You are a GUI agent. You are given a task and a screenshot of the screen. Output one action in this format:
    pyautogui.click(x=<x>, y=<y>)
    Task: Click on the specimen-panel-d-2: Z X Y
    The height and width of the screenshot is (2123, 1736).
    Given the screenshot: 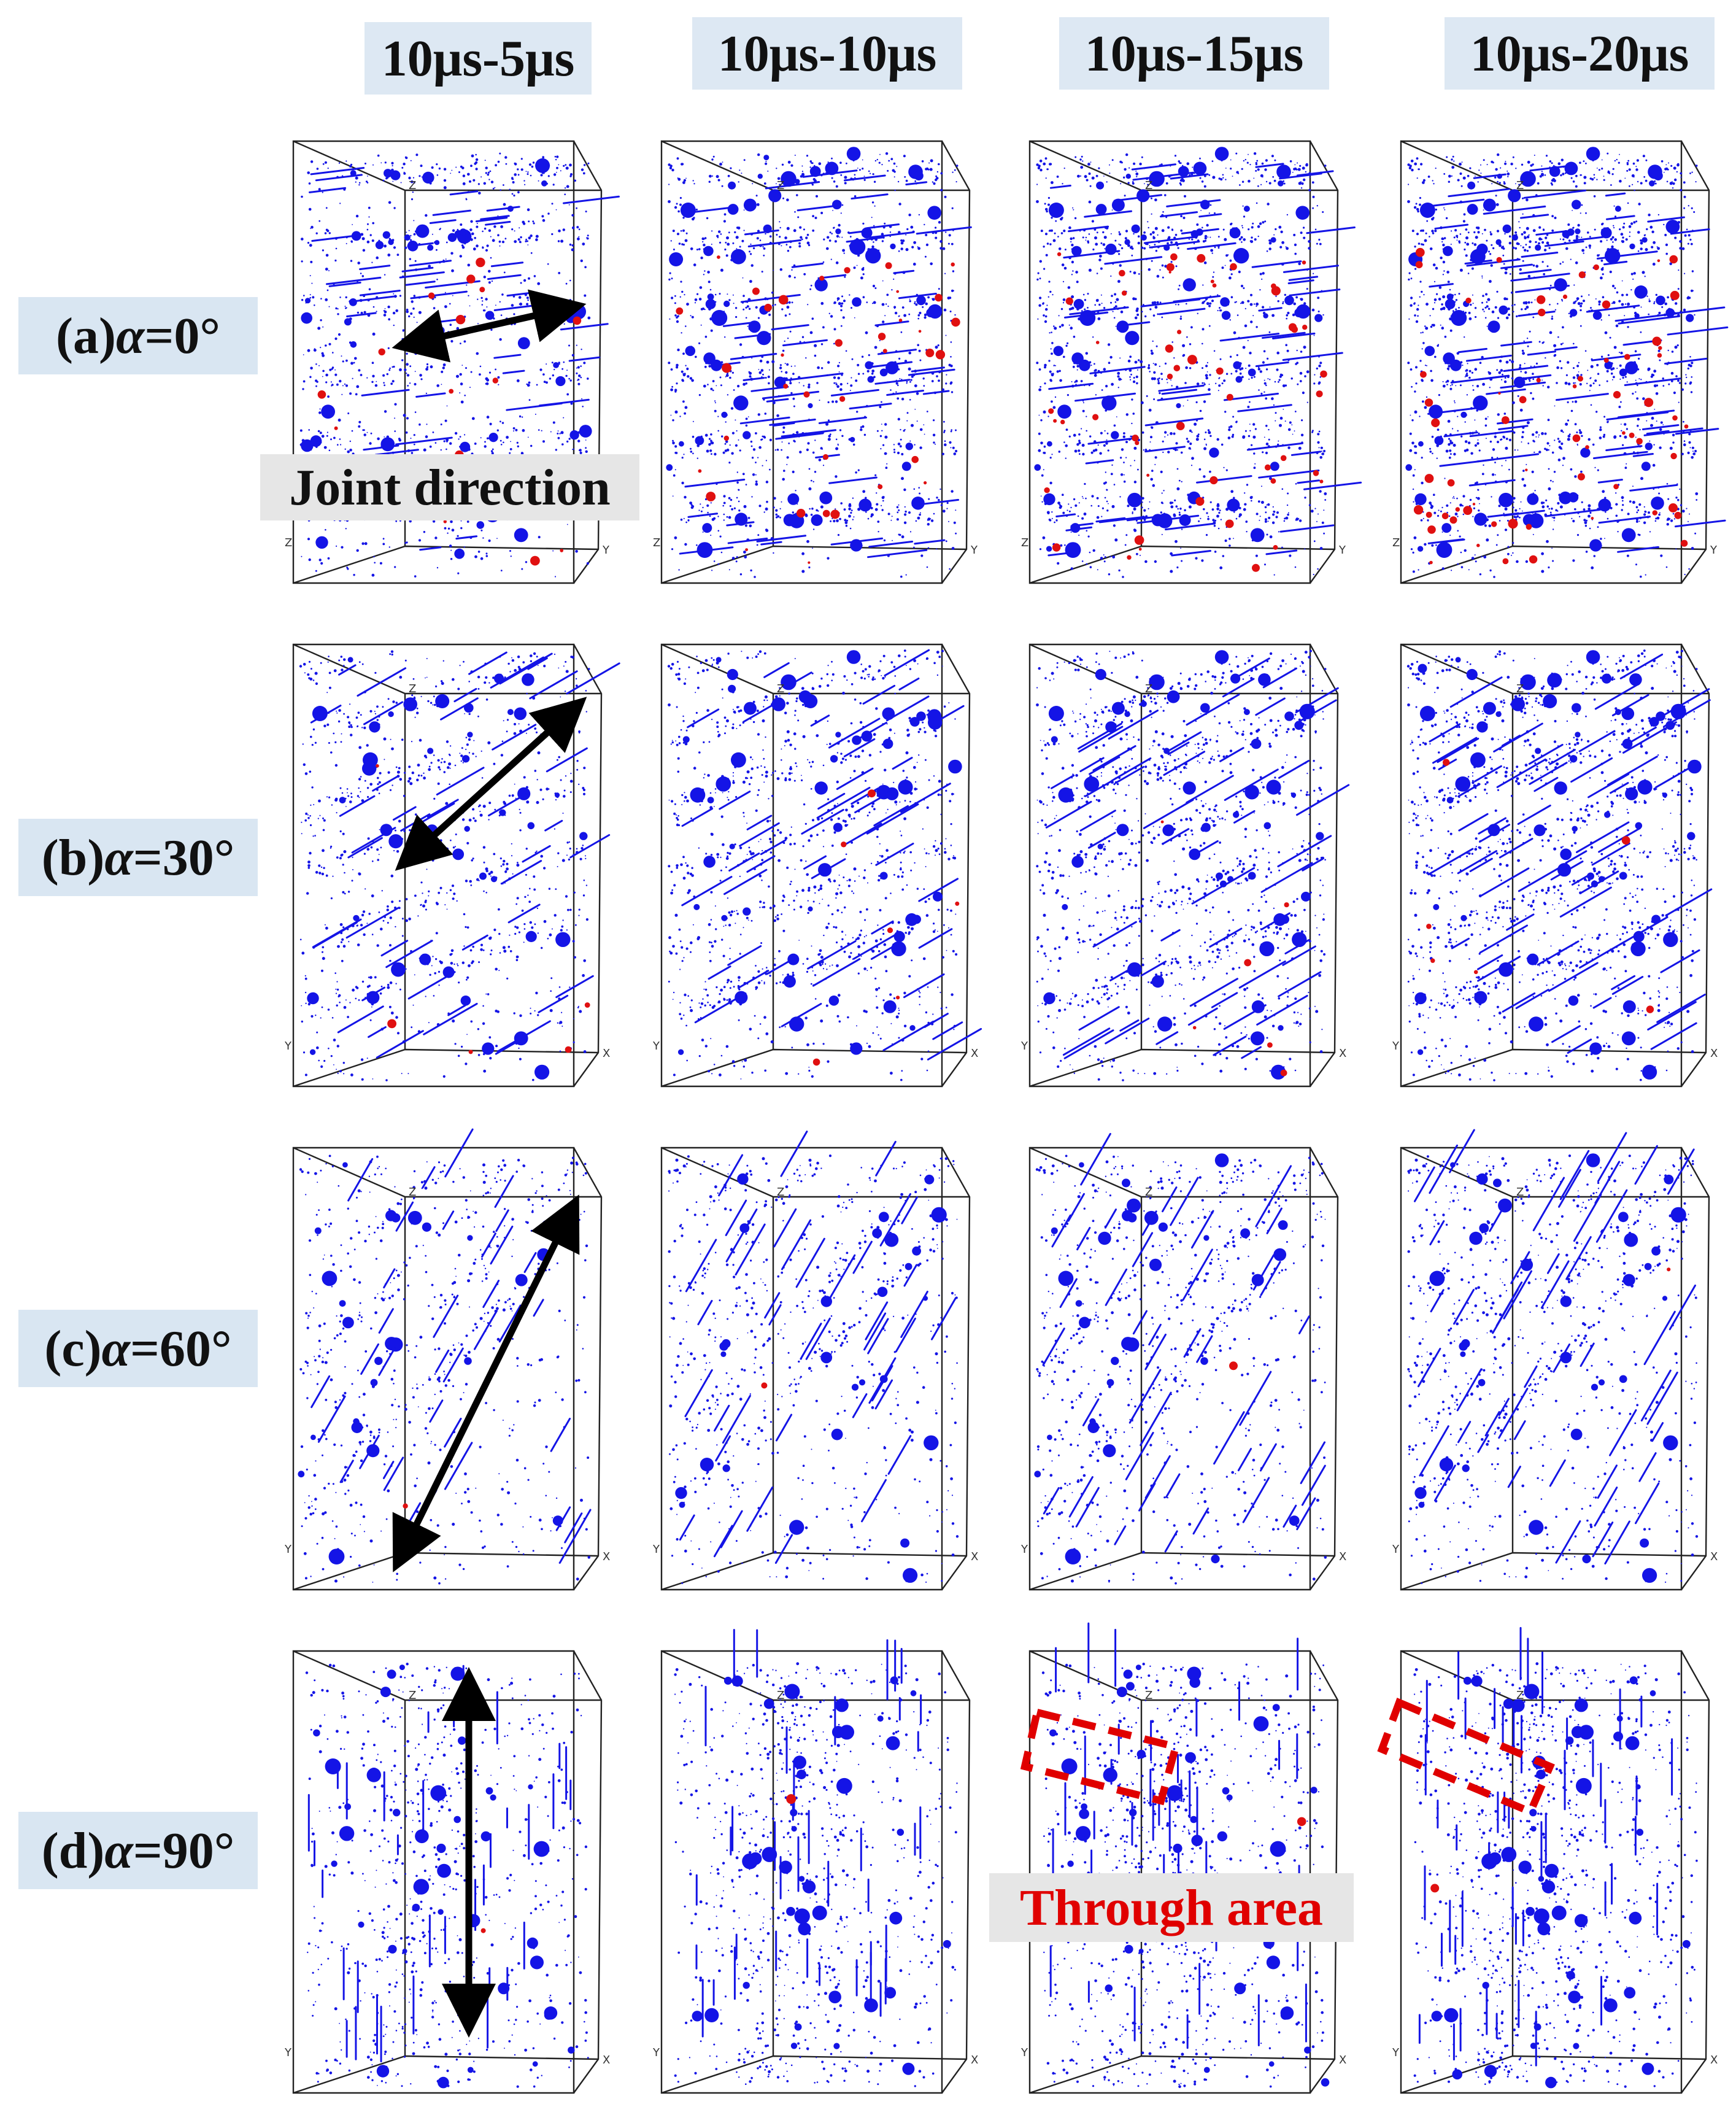 What is the action you would take?
    pyautogui.click(x=815, y=1861)
    